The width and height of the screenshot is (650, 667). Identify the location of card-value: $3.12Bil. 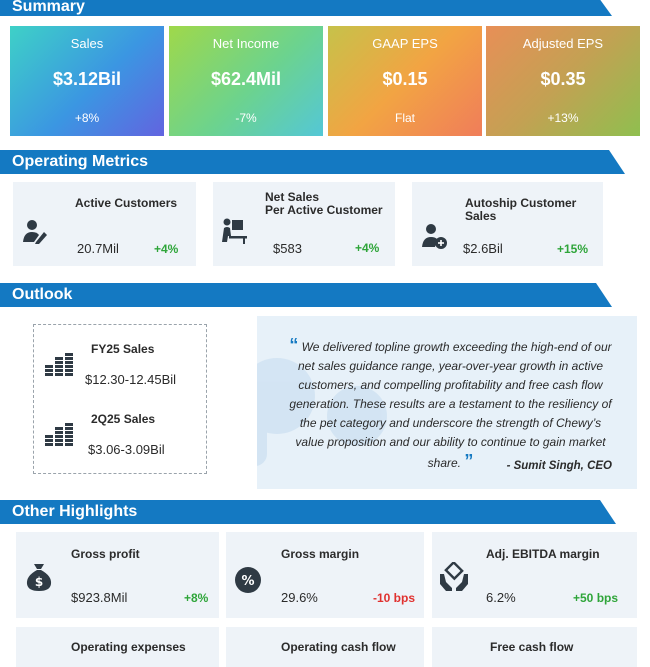
(87, 79).